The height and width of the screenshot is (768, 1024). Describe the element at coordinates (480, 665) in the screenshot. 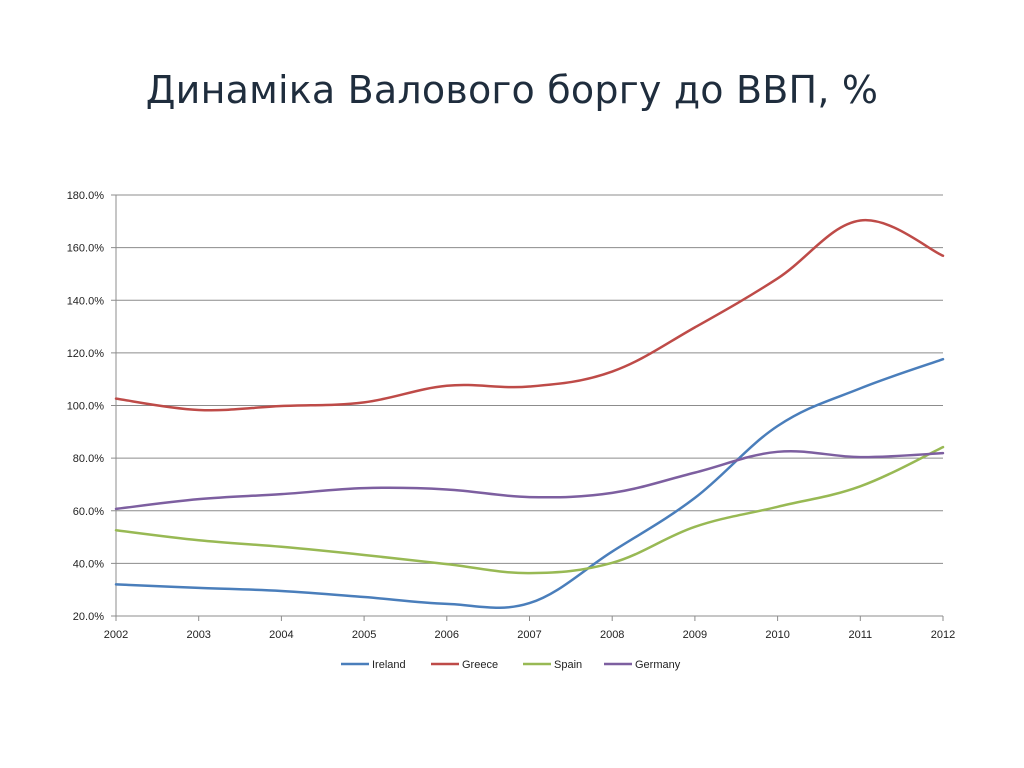

I see `legend-label-greece: Greece` at that location.